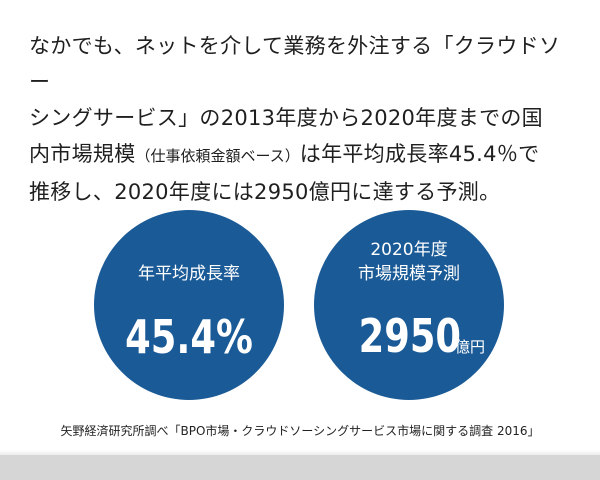  Describe the element at coordinates (82, 154) in the screenshot. I see `paragraph-line-3a: 内市場規模` at that location.